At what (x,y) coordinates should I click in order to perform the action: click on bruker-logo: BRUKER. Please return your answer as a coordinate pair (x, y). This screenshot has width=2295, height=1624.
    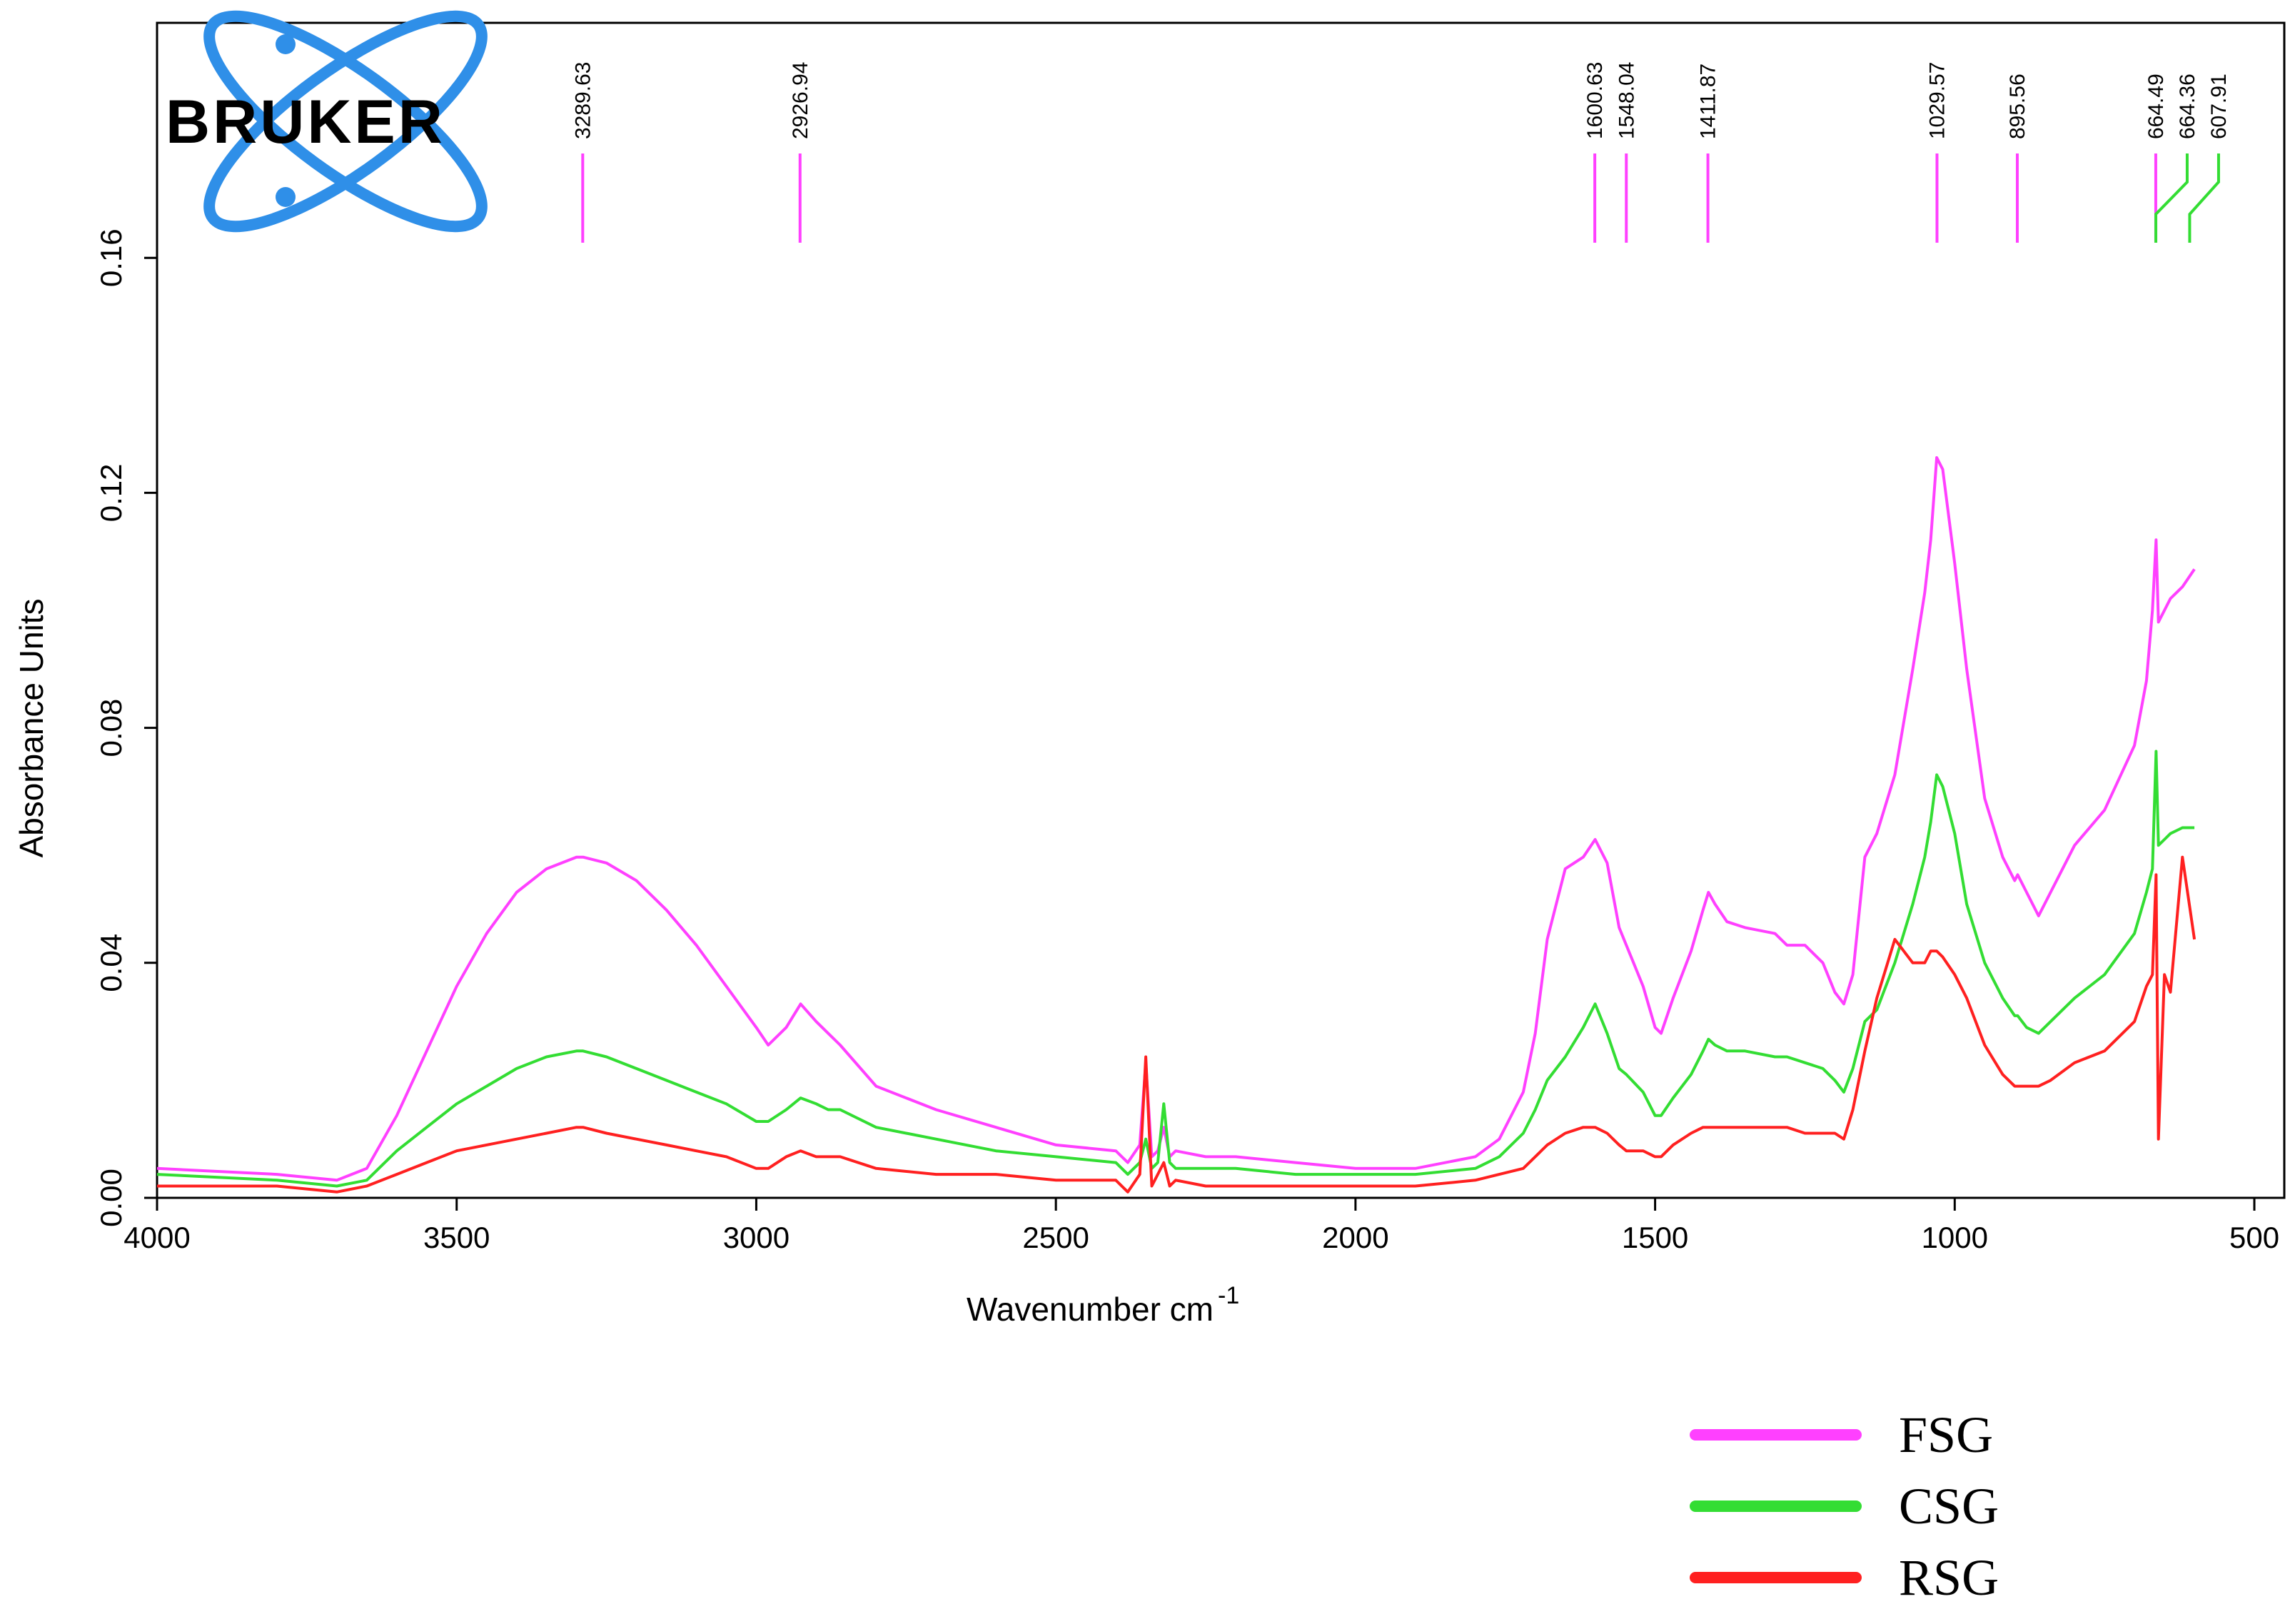
    Looking at the image, I should click on (327, 121).